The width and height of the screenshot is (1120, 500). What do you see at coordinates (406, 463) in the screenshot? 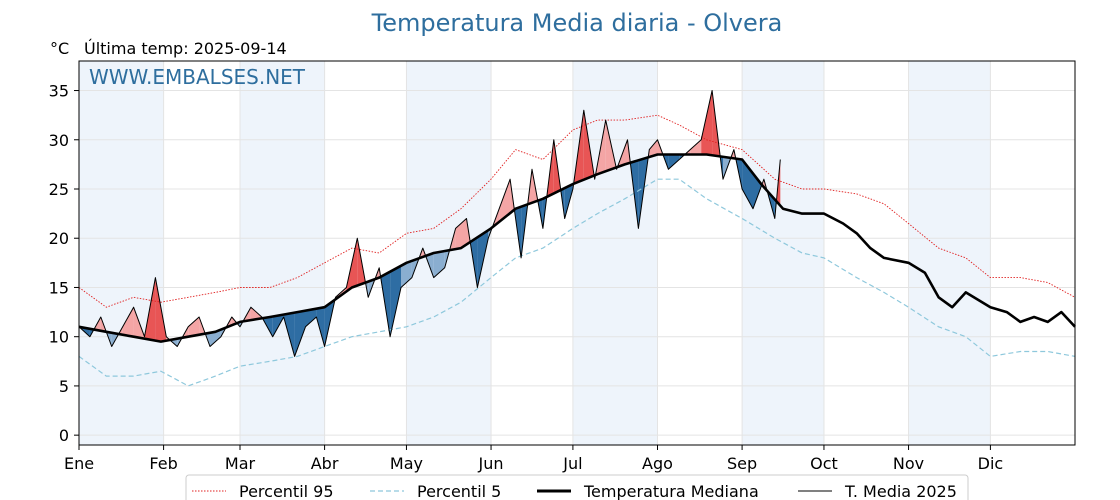
I see `x-tick-label: May` at bounding box center [406, 463].